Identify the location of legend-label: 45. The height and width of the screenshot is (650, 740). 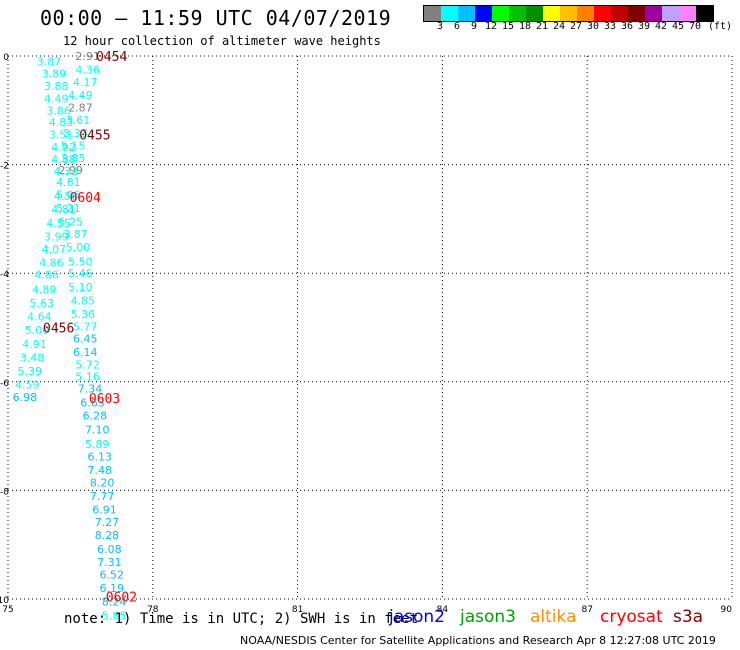
(678, 26).